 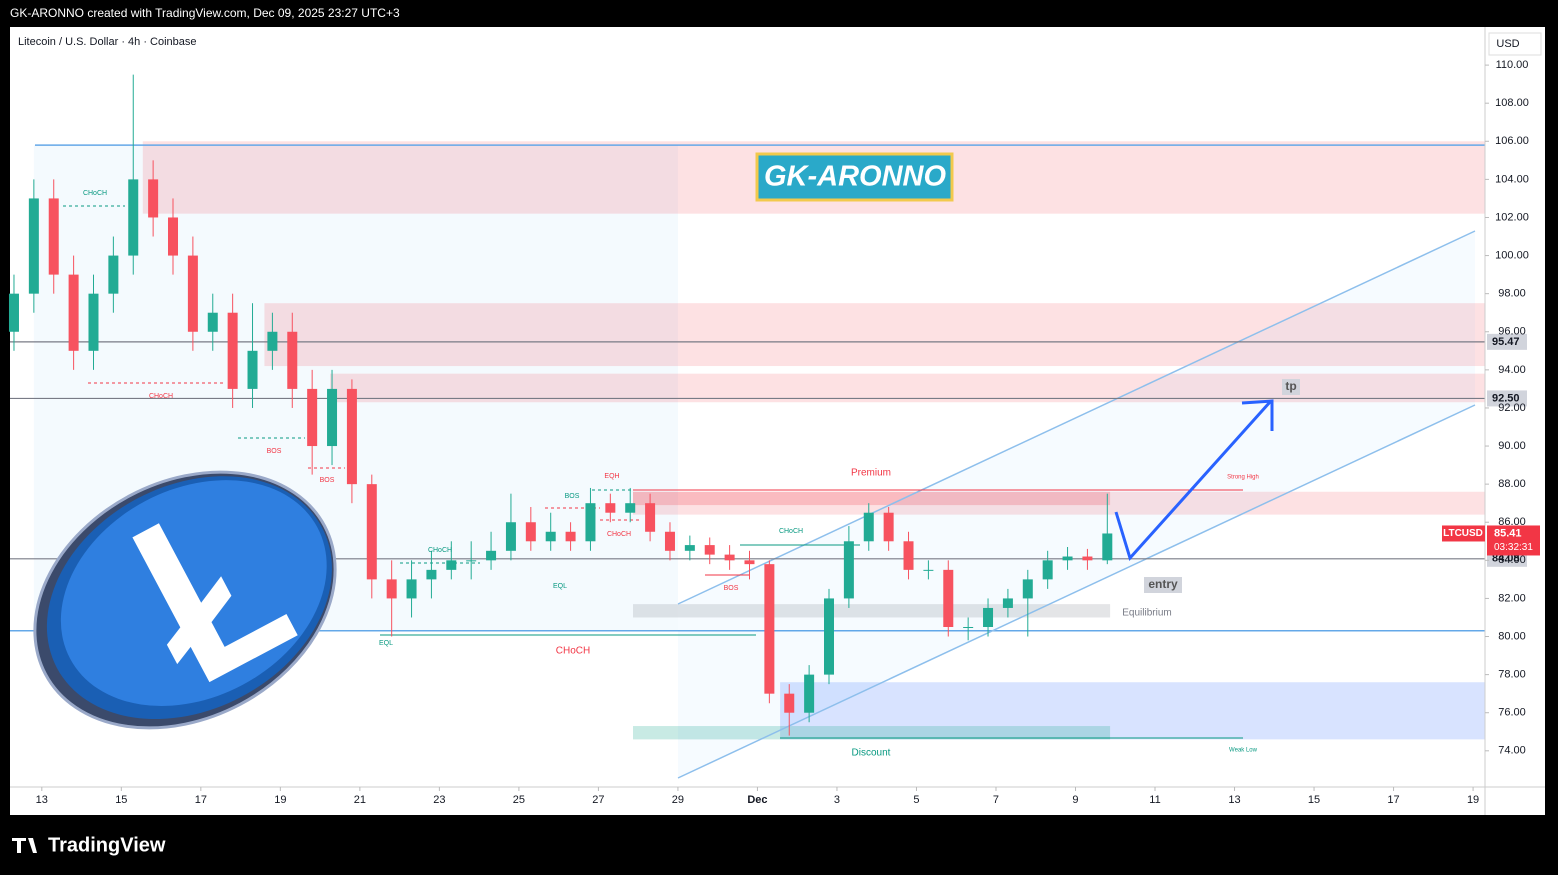 What do you see at coordinates (280, 800) in the screenshot?
I see `x-tick-label: 19` at bounding box center [280, 800].